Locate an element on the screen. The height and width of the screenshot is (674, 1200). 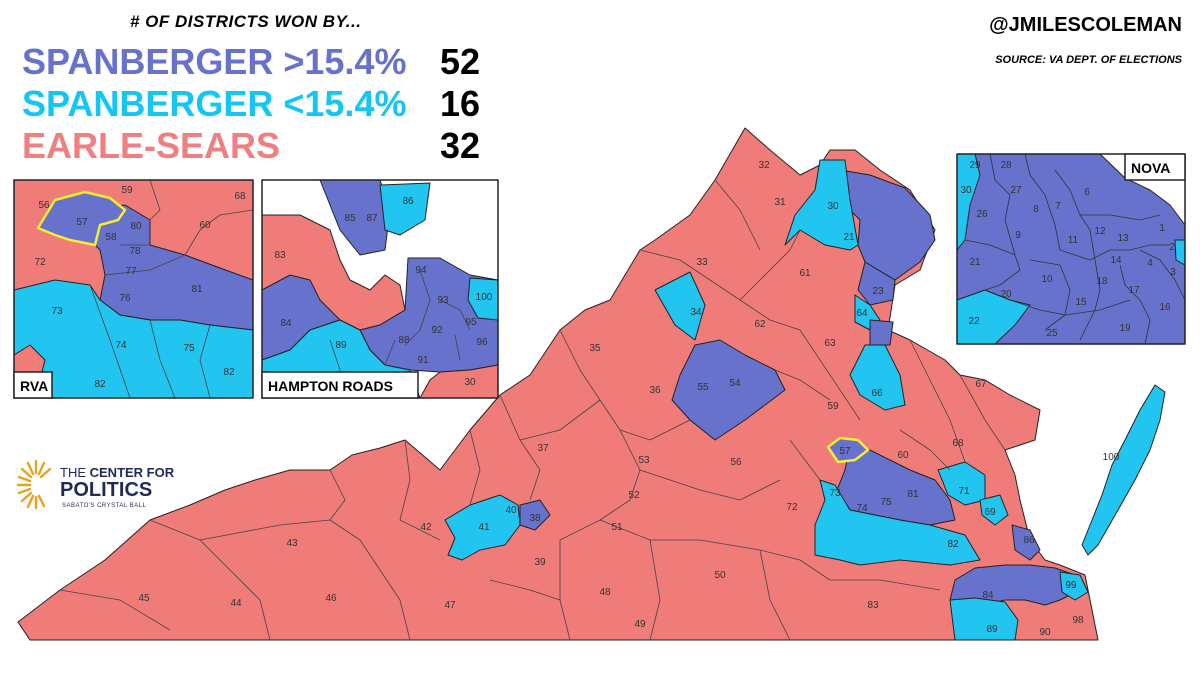
district-66-light is located at coordinates (877, 377).